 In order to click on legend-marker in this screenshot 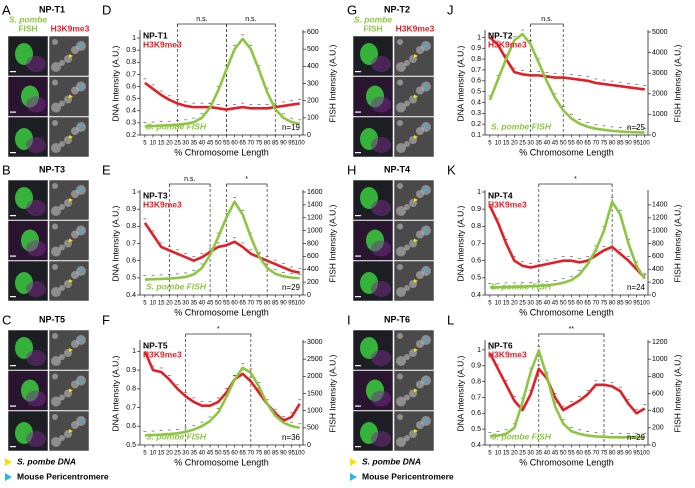, I will do `click(8, 462)`.